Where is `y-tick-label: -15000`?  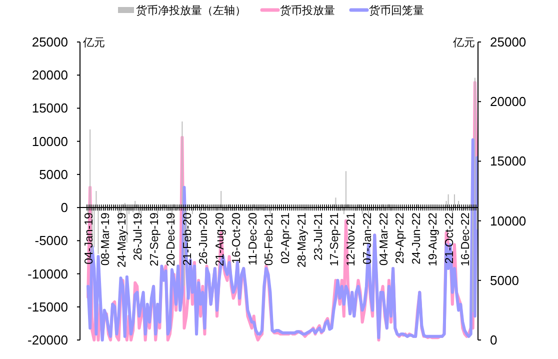
y-tick-label: -15000 is located at coordinates (48, 306).